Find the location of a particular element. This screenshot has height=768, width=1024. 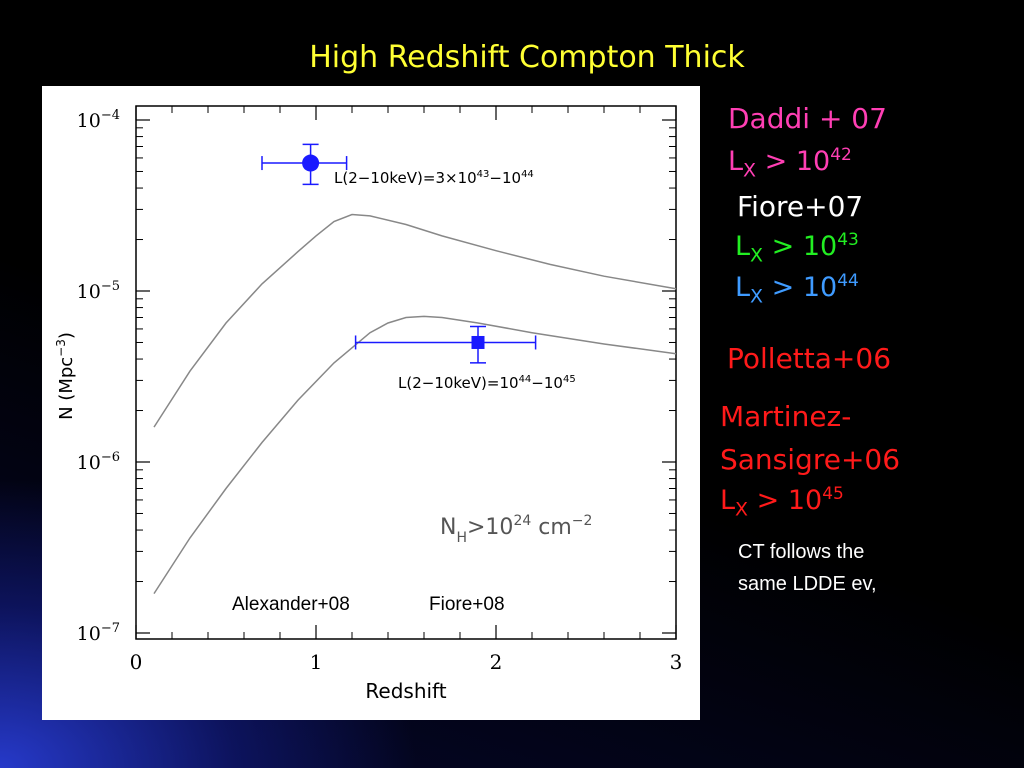

label-martinez-line1: Martinez- is located at coordinates (786, 416).